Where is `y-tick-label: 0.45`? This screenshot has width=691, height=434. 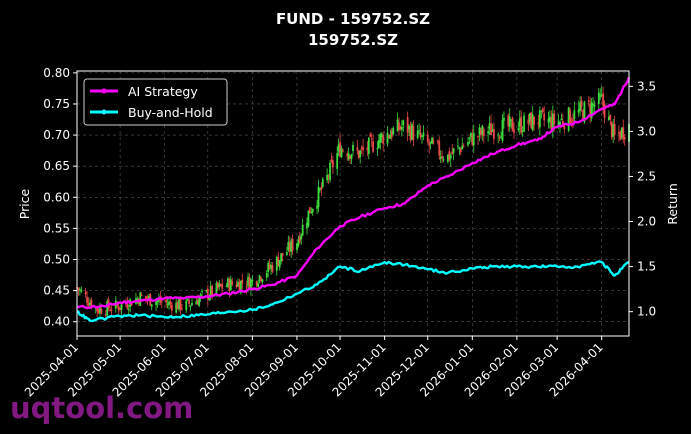
y-tick-label: 0.45 is located at coordinates (56, 291).